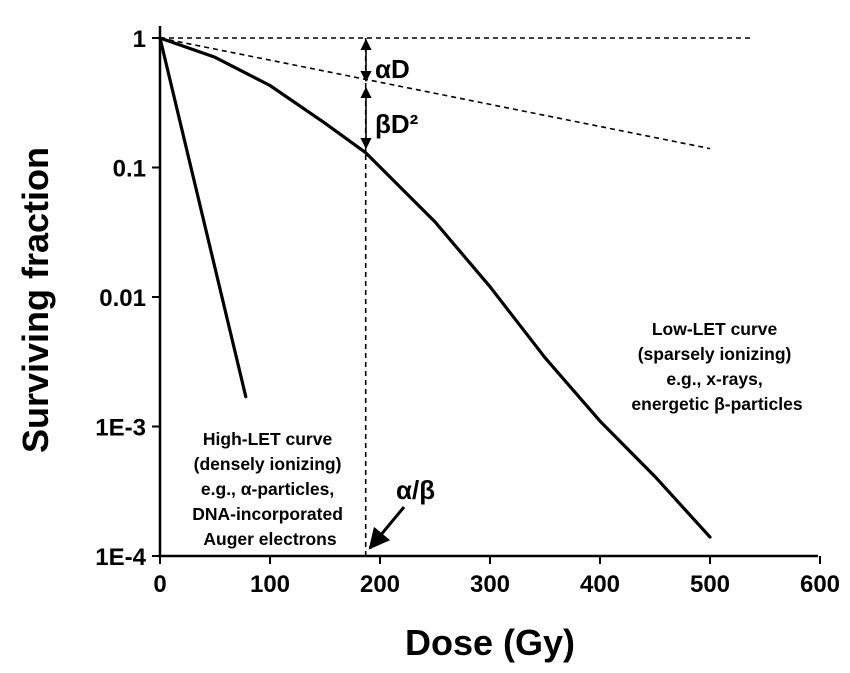  Describe the element at coordinates (122, 298) in the screenshot. I see `y-tick-label: 0.01` at that location.